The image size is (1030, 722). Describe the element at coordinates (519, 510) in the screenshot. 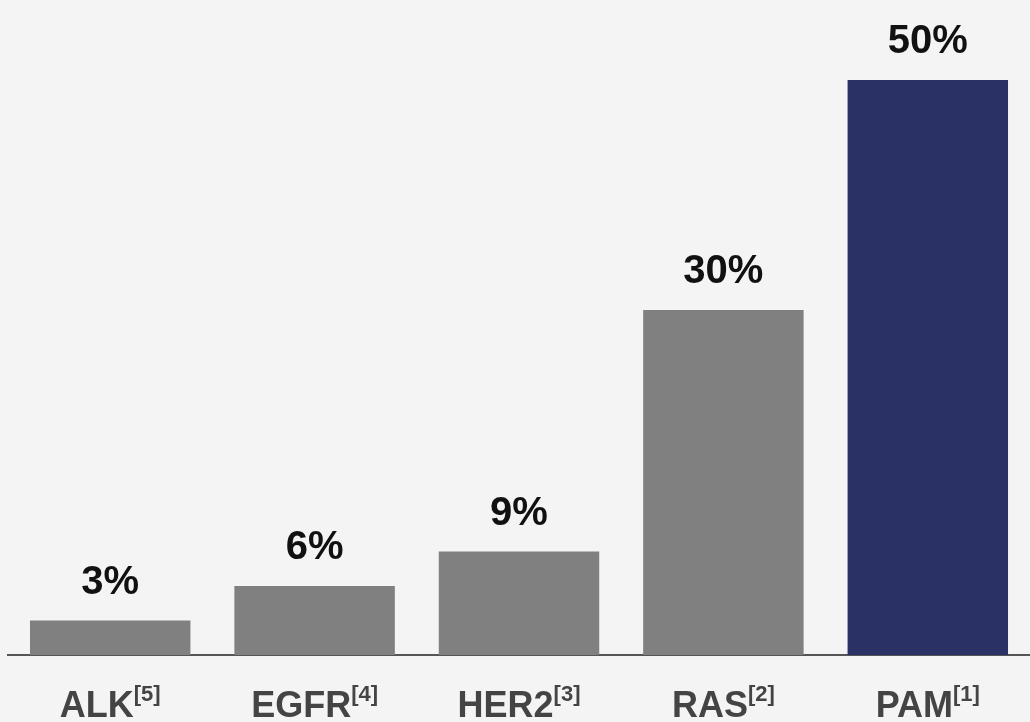

I see `data-label: 9%` at that location.